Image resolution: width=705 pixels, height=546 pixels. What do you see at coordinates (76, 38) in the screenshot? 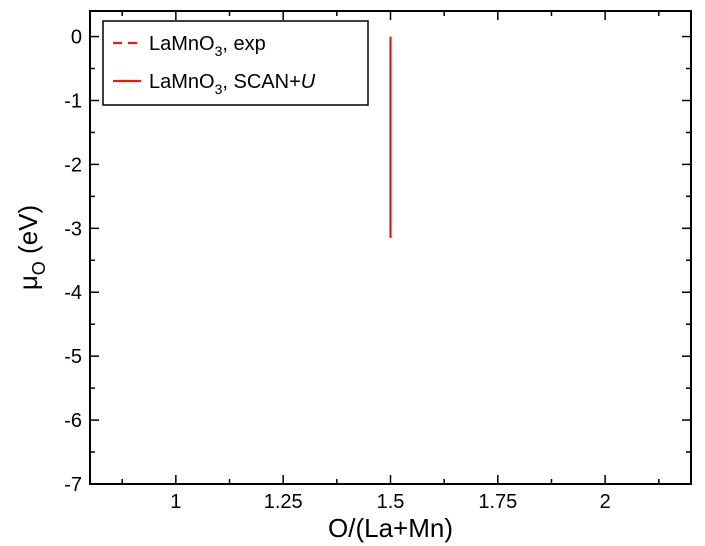
I see `y-tick-label: 0` at bounding box center [76, 38].